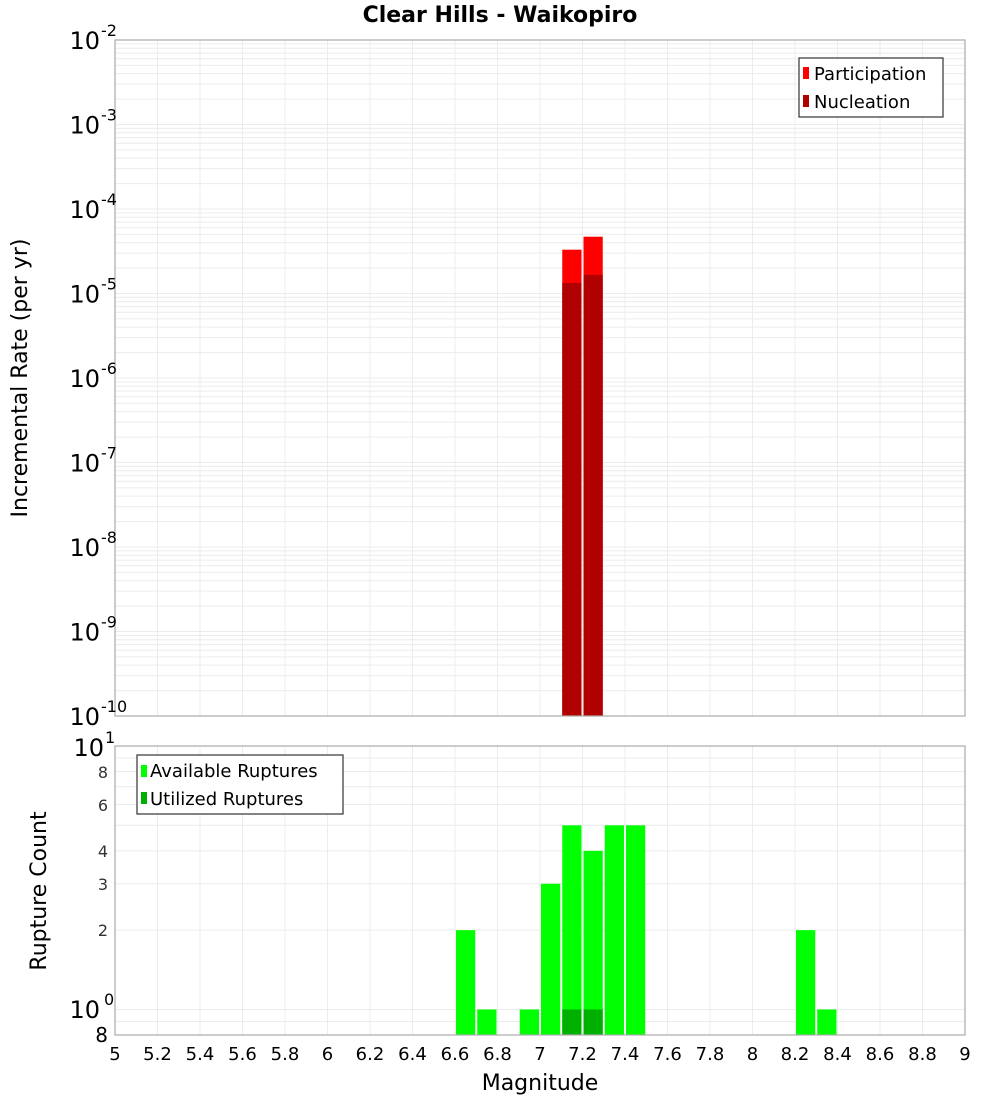 The height and width of the screenshot is (1104, 1000). What do you see at coordinates (500, 15) in the screenshot?
I see `chart-title: Clear Hills - Waikopiro` at bounding box center [500, 15].